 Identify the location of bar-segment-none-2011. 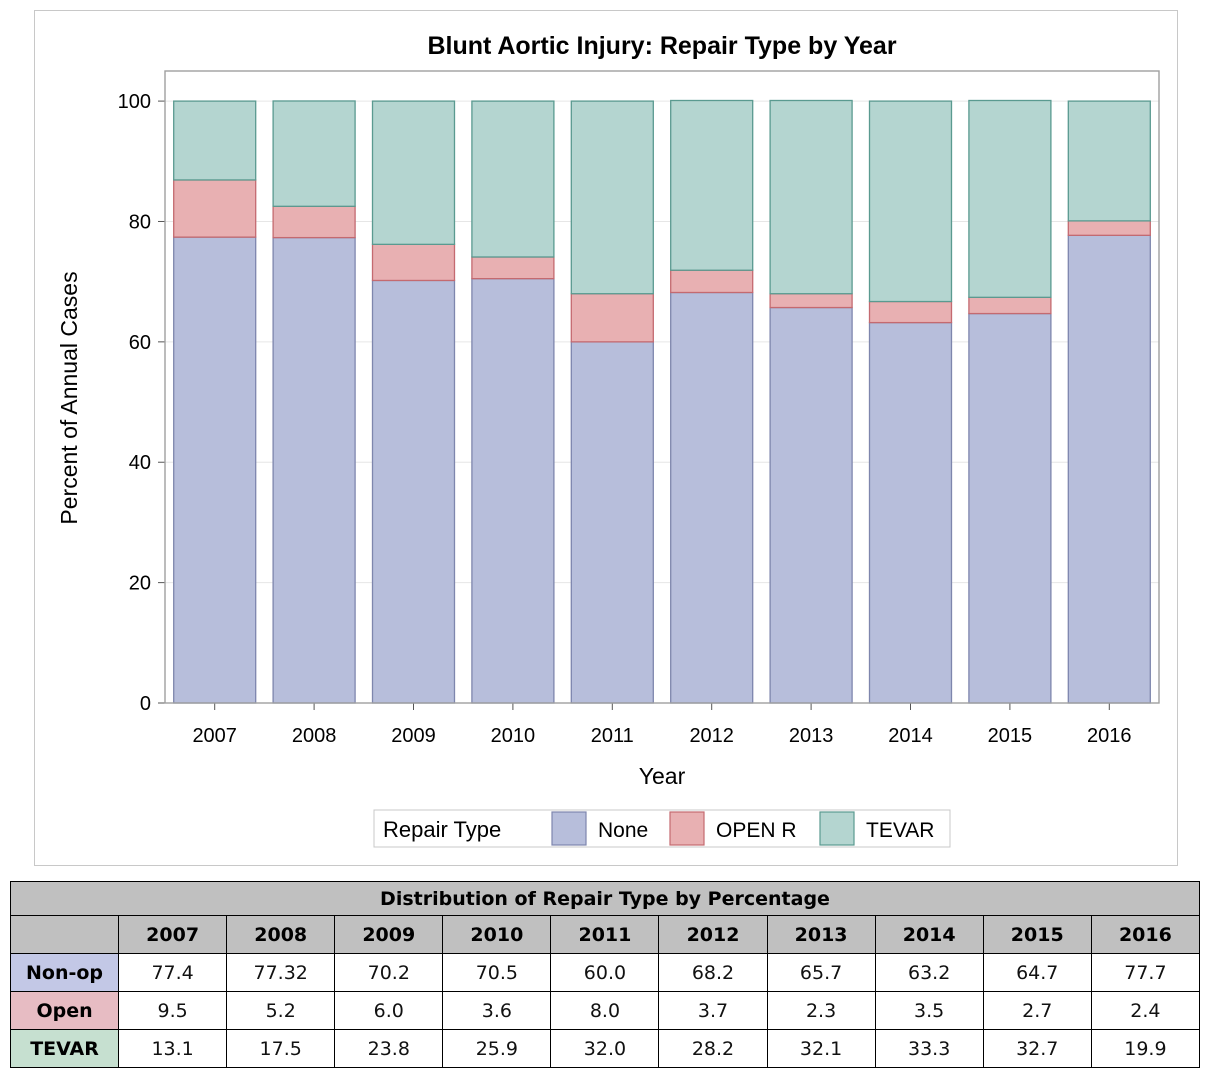
(612, 522).